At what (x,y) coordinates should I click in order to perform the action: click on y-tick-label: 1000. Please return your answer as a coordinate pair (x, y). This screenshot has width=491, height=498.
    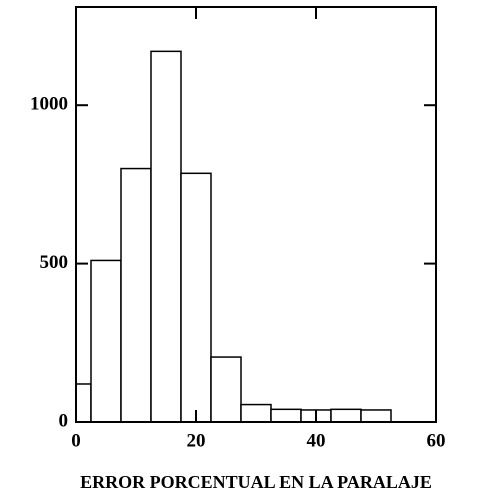
    Looking at the image, I should click on (49, 104).